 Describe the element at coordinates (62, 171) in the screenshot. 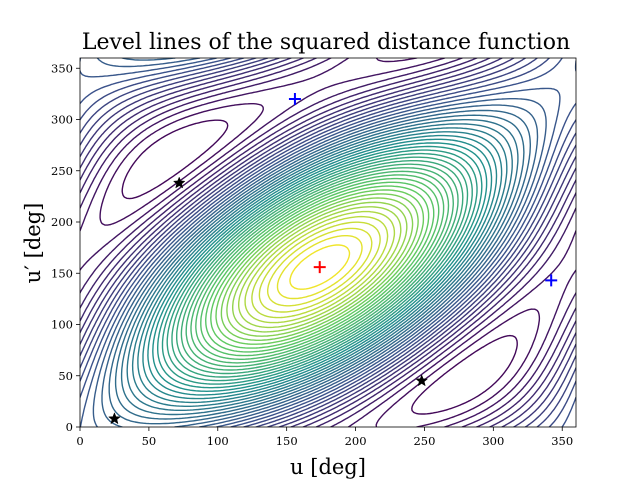

I see `y-tick-label: 250` at that location.